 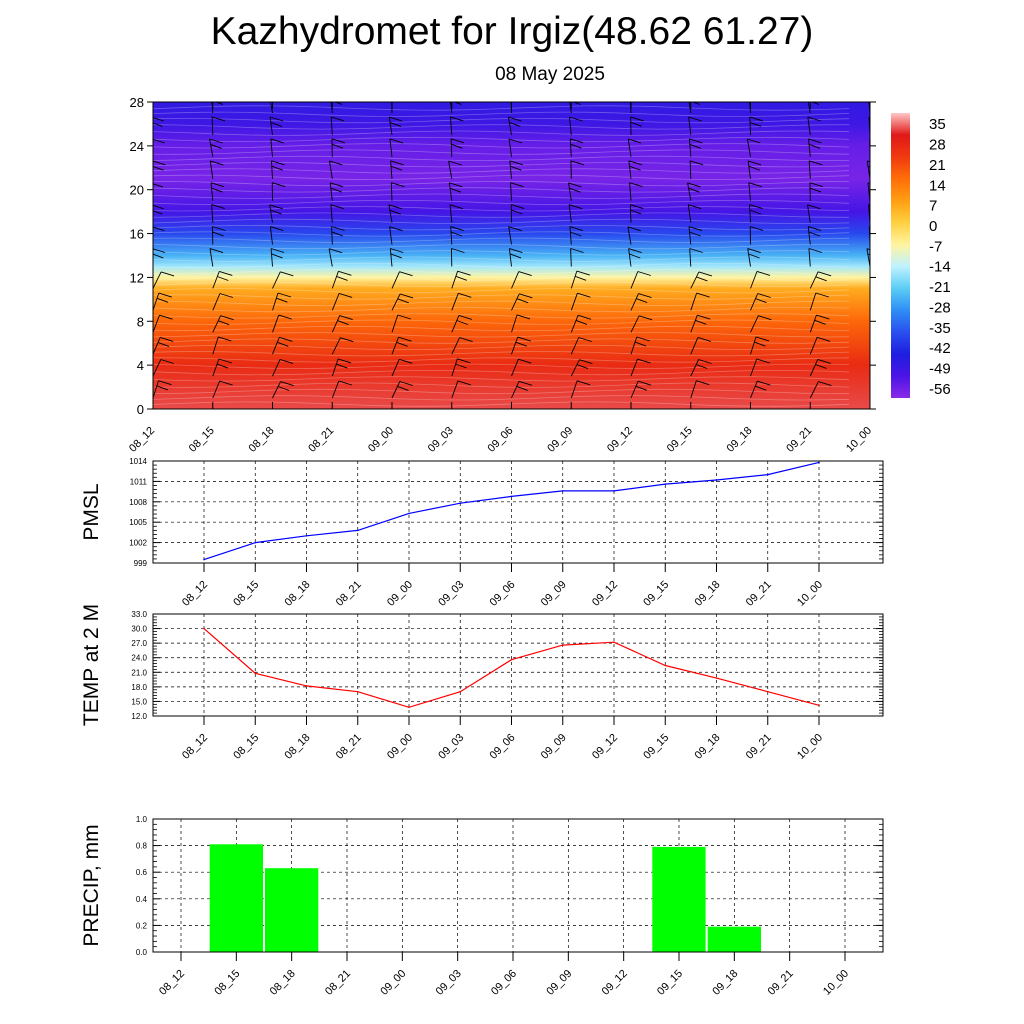 I want to click on chart-subtitle: 08 May 2025, so click(x=550, y=74).